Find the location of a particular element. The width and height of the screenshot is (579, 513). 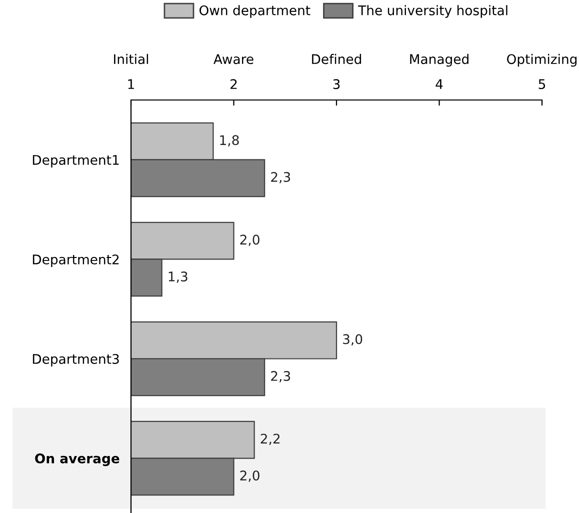

text: Defined is located at coordinates (337, 59).